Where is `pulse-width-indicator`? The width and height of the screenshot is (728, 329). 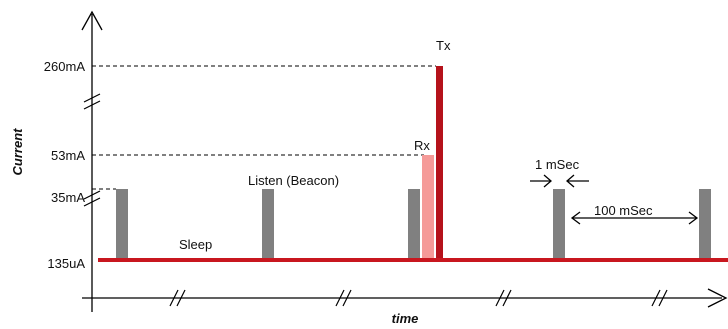
pulse-width-indicator is located at coordinates (559, 181).